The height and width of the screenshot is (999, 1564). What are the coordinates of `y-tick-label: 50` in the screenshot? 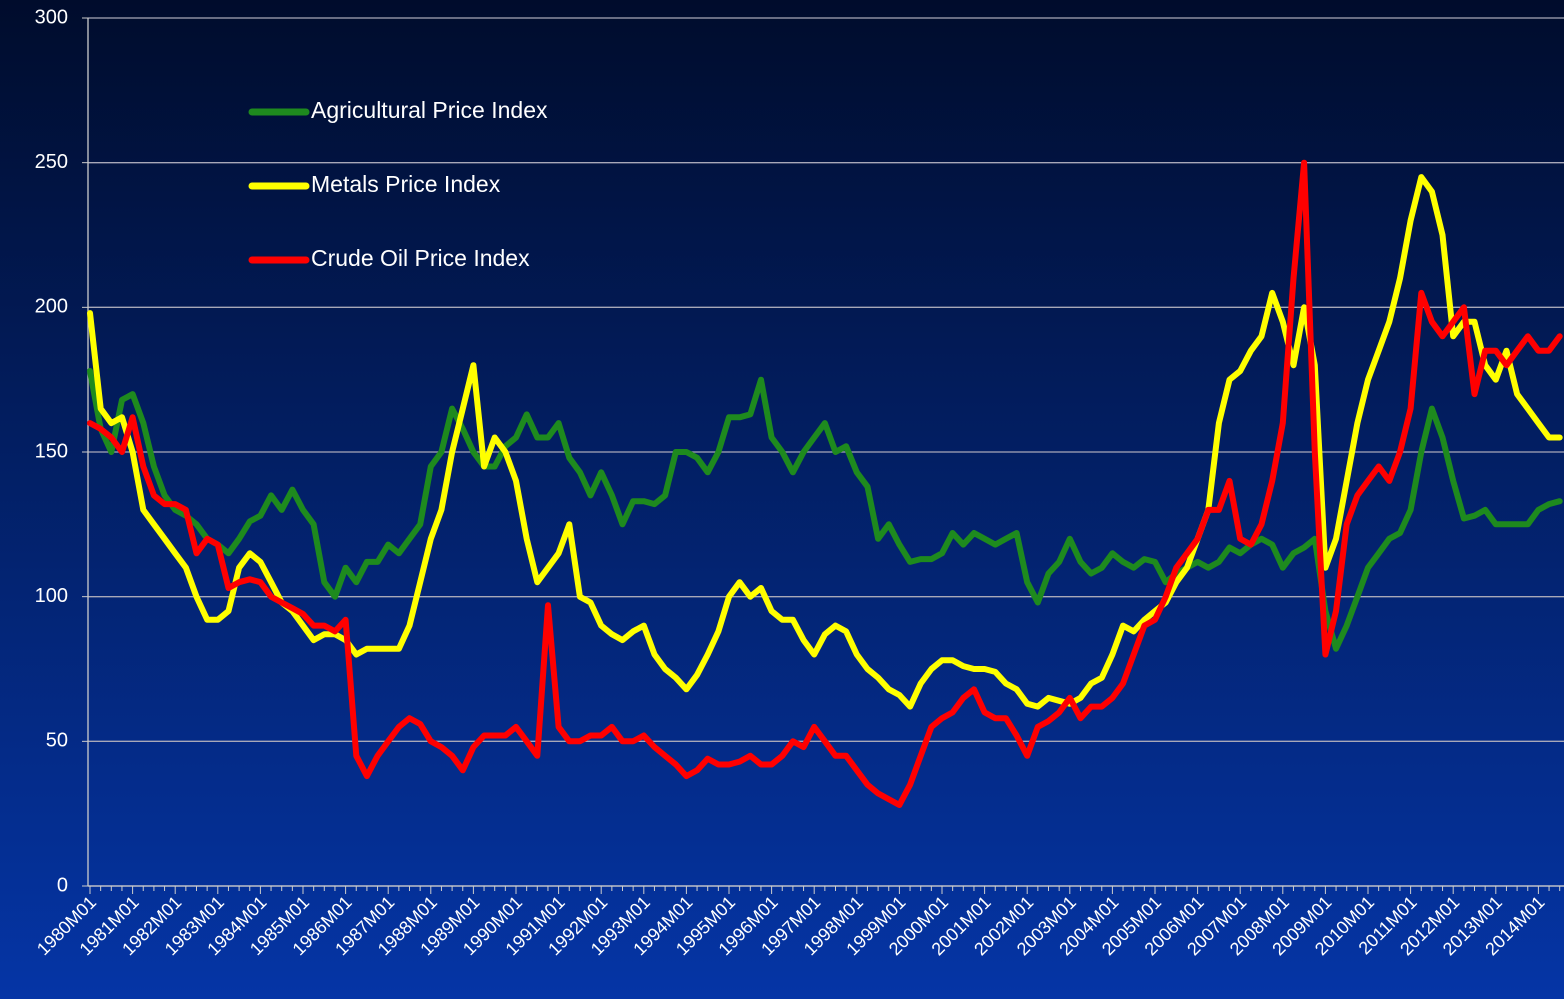 It's located at (57, 741).